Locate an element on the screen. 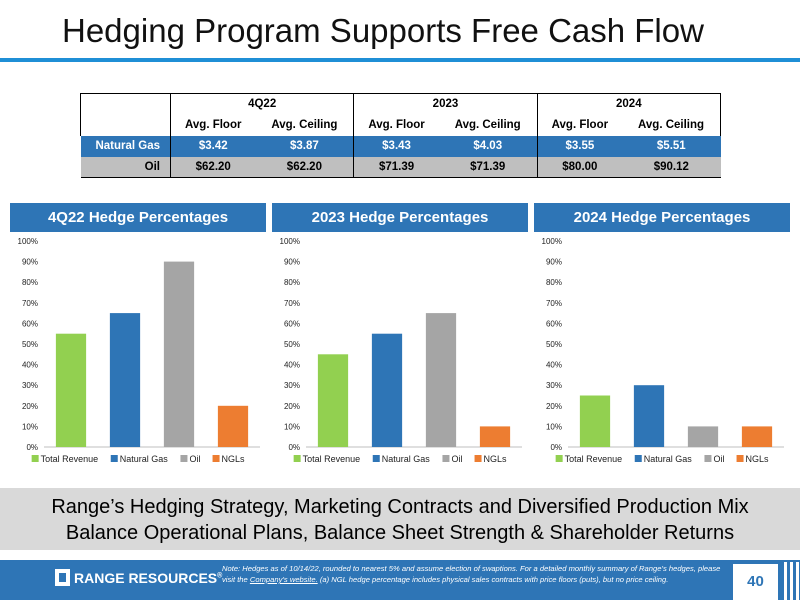 The width and height of the screenshot is (800, 600). logo-text: RANGE RESOURCES is located at coordinates (146, 578).